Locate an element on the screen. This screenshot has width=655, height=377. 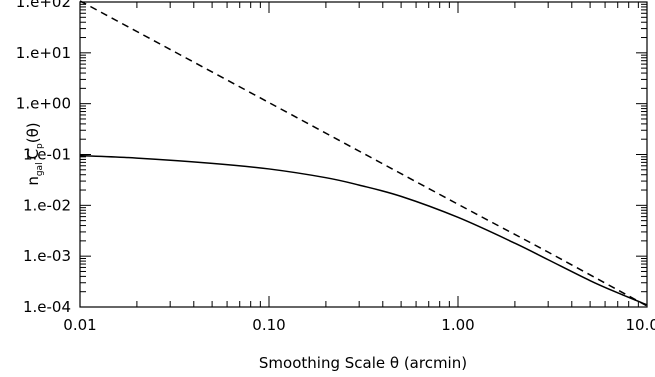
y-tick-label: 1.e+00 is located at coordinates (43, 104).